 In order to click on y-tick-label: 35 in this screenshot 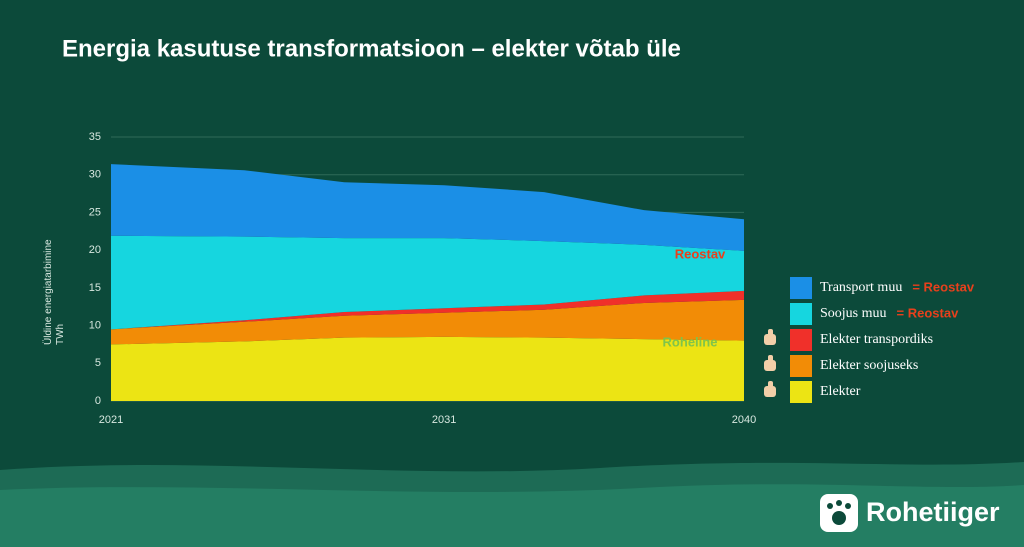, I will do `click(95, 137)`.